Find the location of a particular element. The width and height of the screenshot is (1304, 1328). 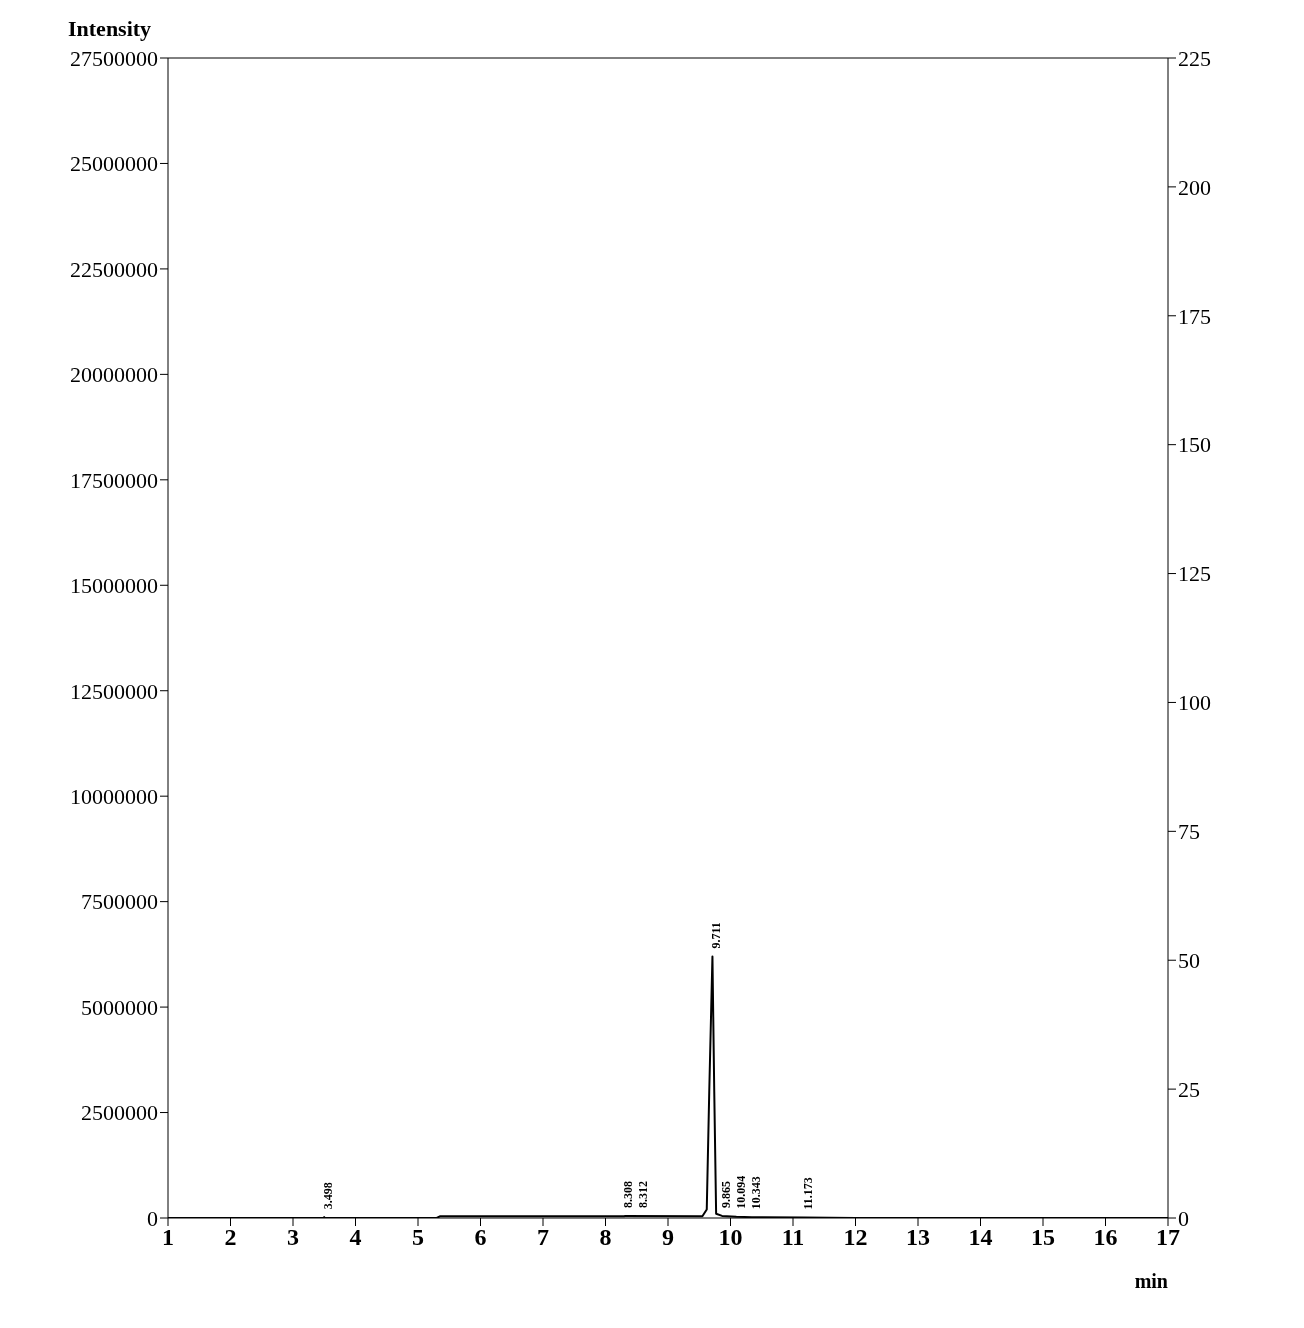

y-tick-label: 2500000 is located at coordinates (119, 1113).